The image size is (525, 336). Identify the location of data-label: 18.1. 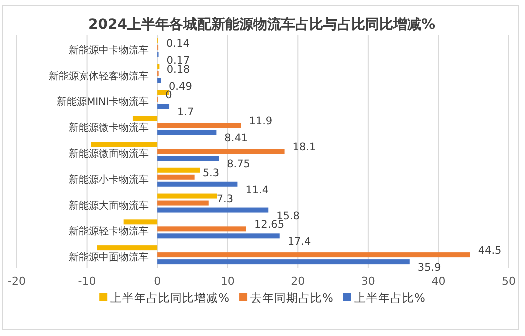
(304, 148).